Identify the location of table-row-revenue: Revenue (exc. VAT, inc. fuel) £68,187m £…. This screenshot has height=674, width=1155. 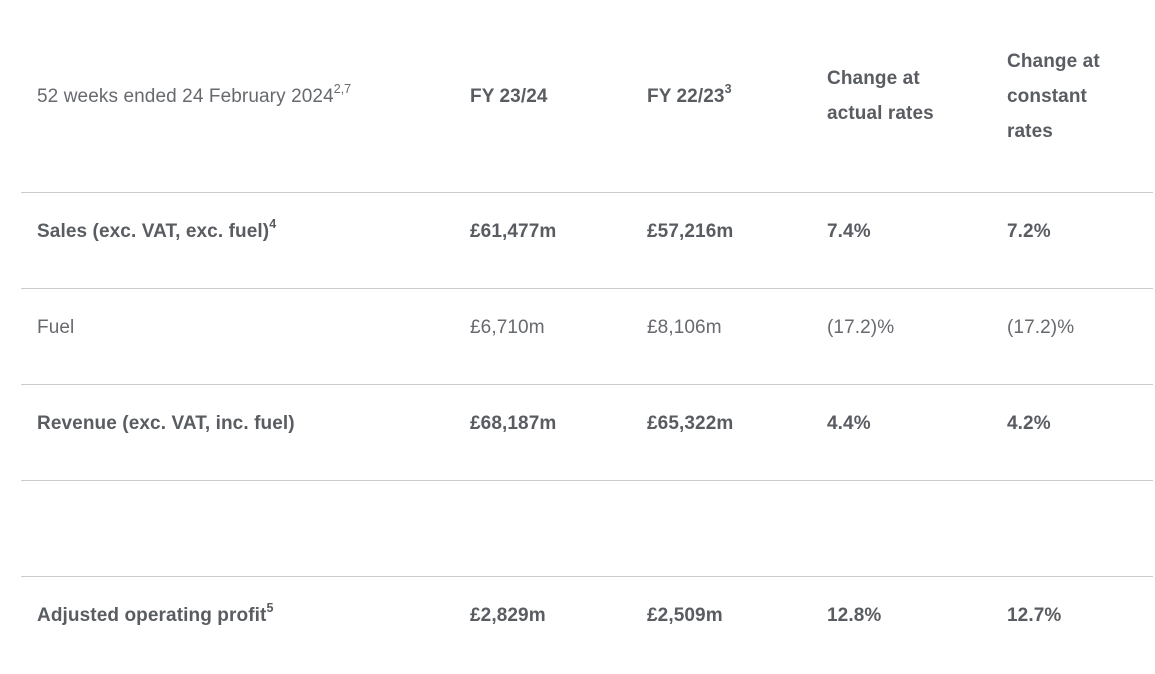
(587, 433).